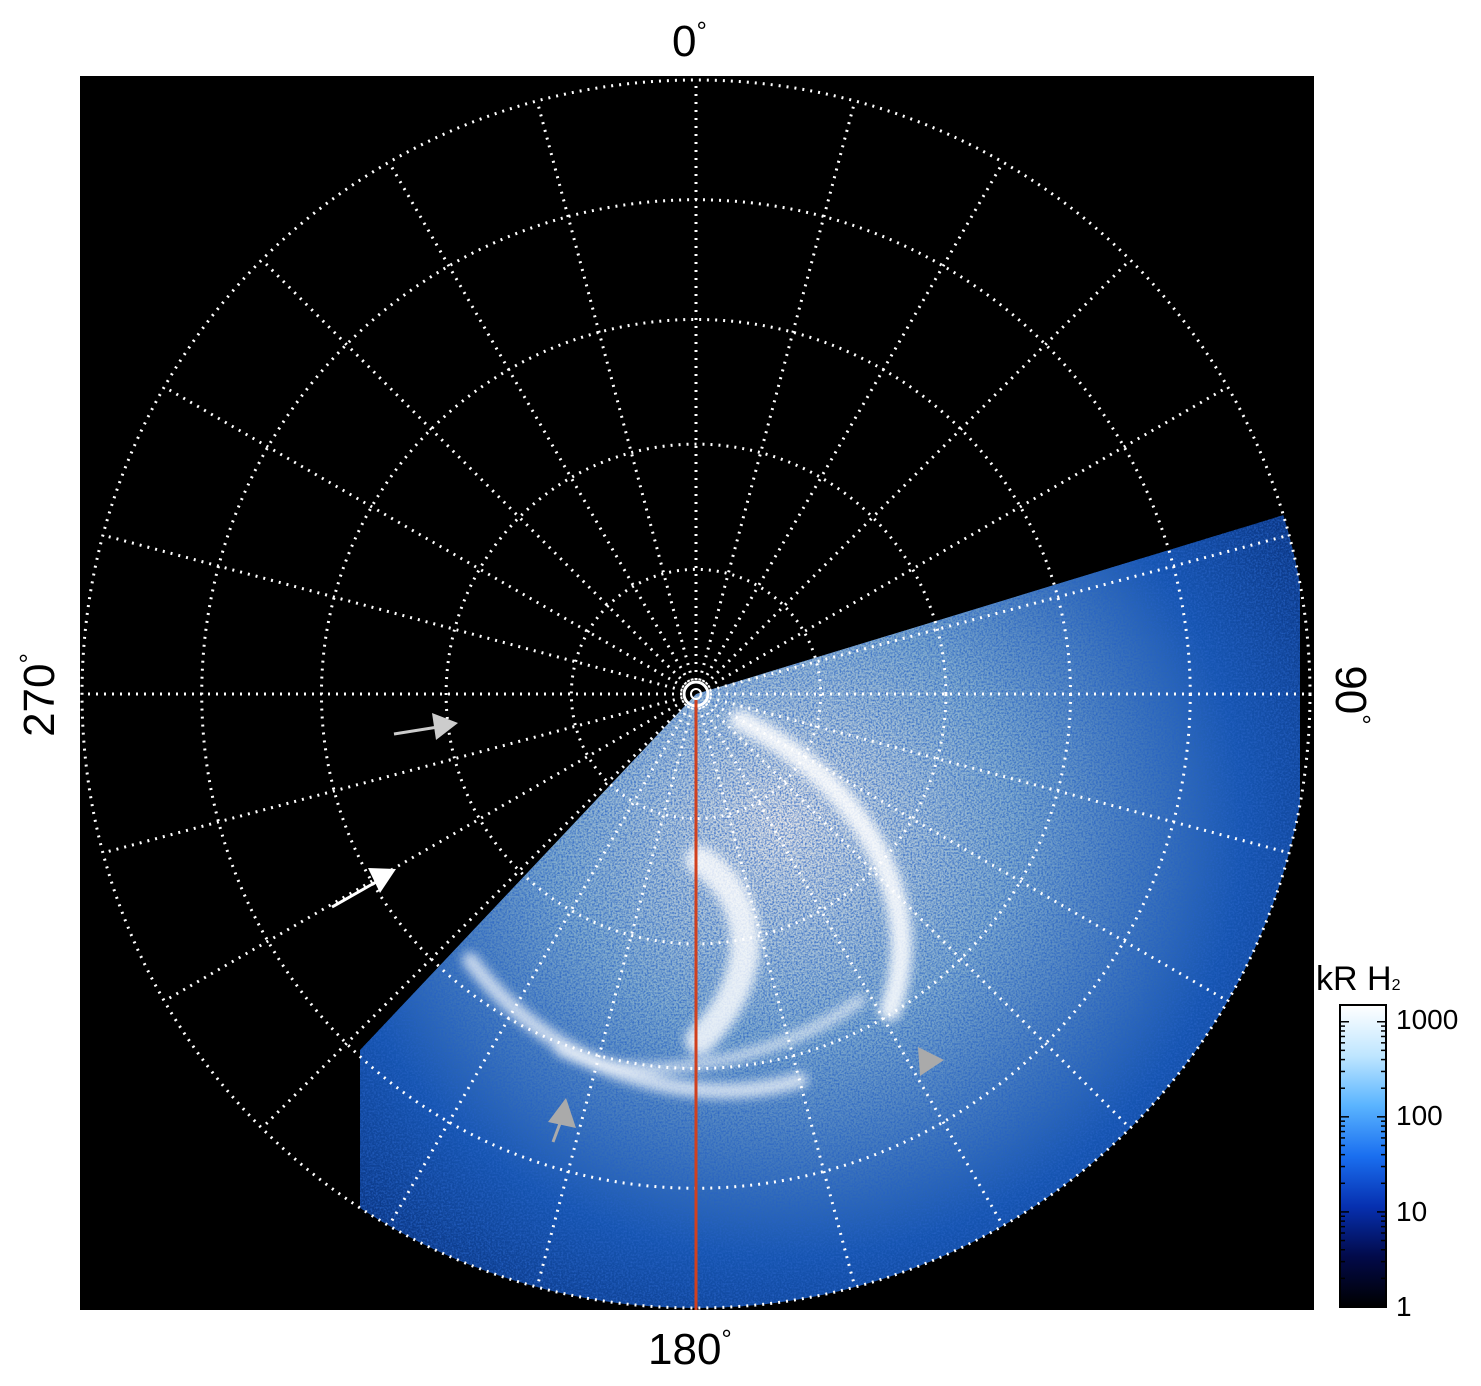 This screenshot has height=1386, width=1481. What do you see at coordinates (39, 695) in the screenshot?
I see `azimuth-label-270: 270°` at bounding box center [39, 695].